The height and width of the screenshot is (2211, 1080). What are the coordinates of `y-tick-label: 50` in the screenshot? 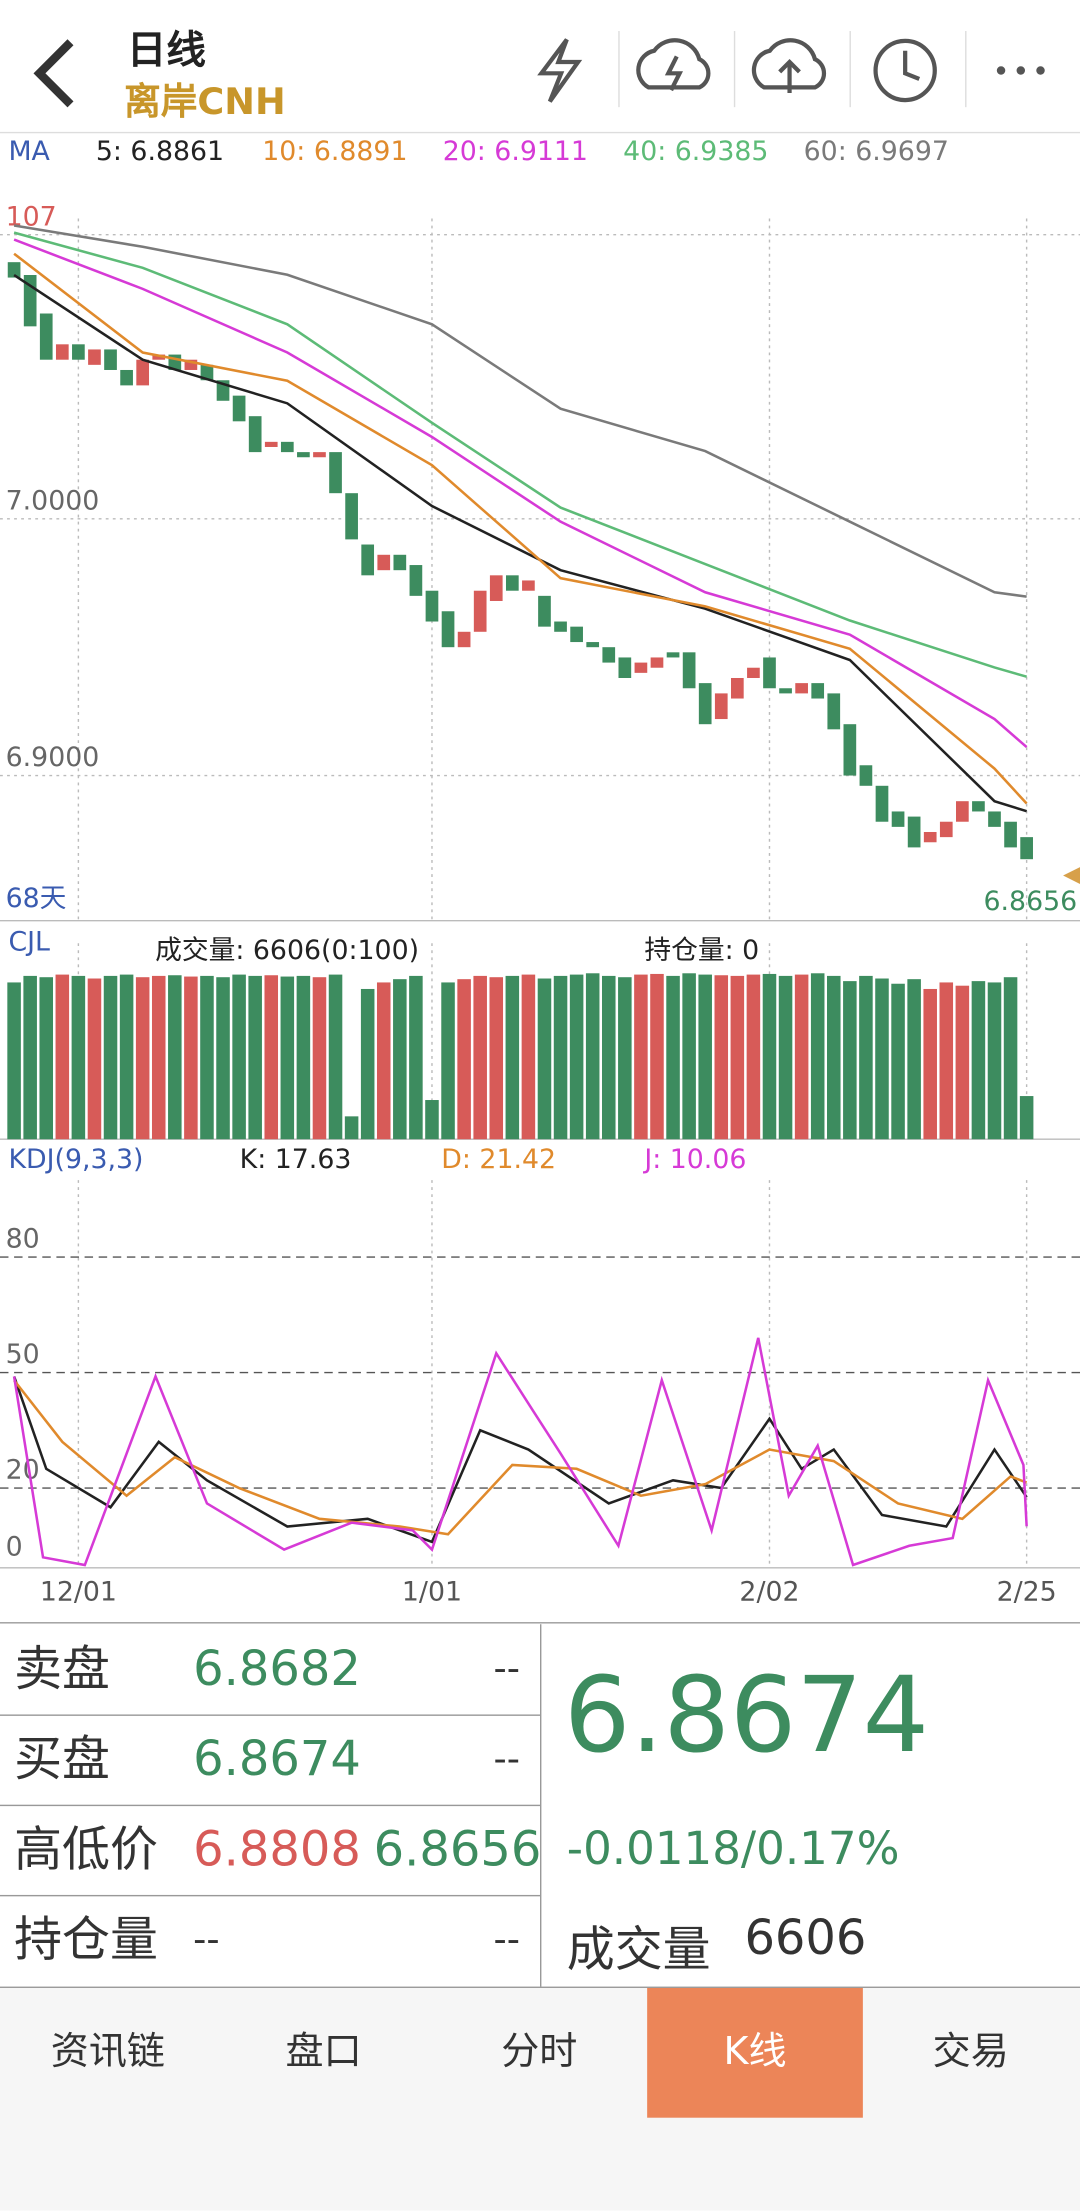 It's located at (23, 1354).